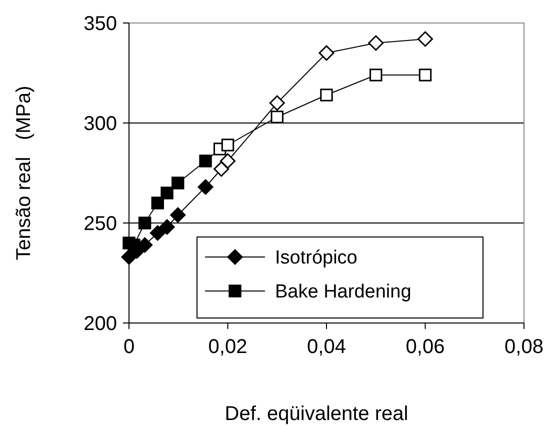 This screenshot has width=556, height=434. Describe the element at coordinates (100, 24) in the screenshot. I see `y-tick-label: 350` at that location.